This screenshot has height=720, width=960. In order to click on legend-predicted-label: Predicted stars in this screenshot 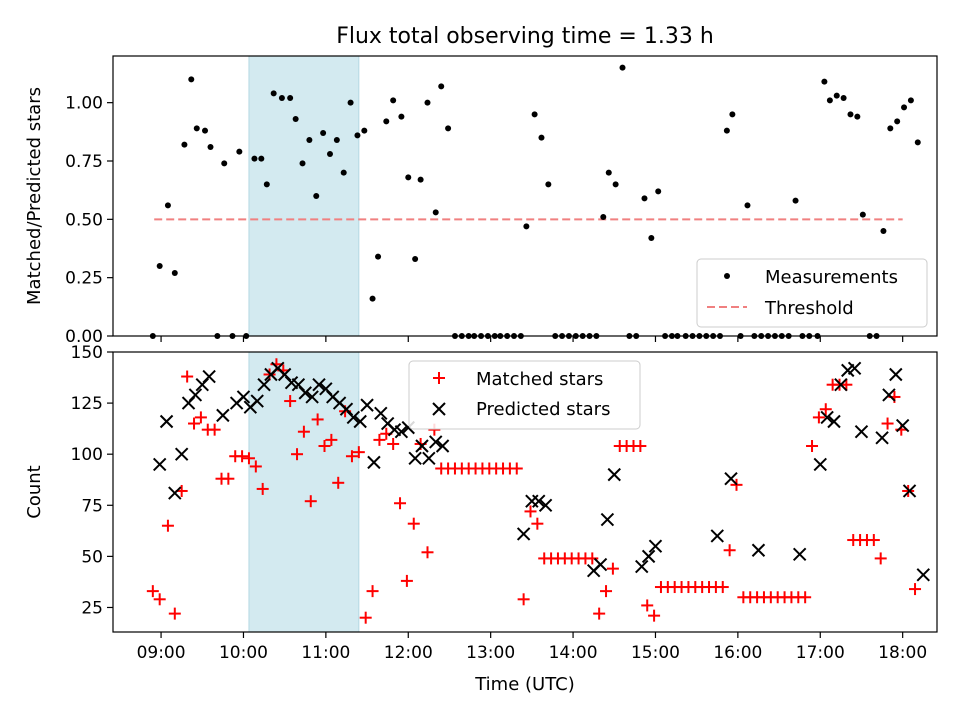, I will do `click(543, 409)`.